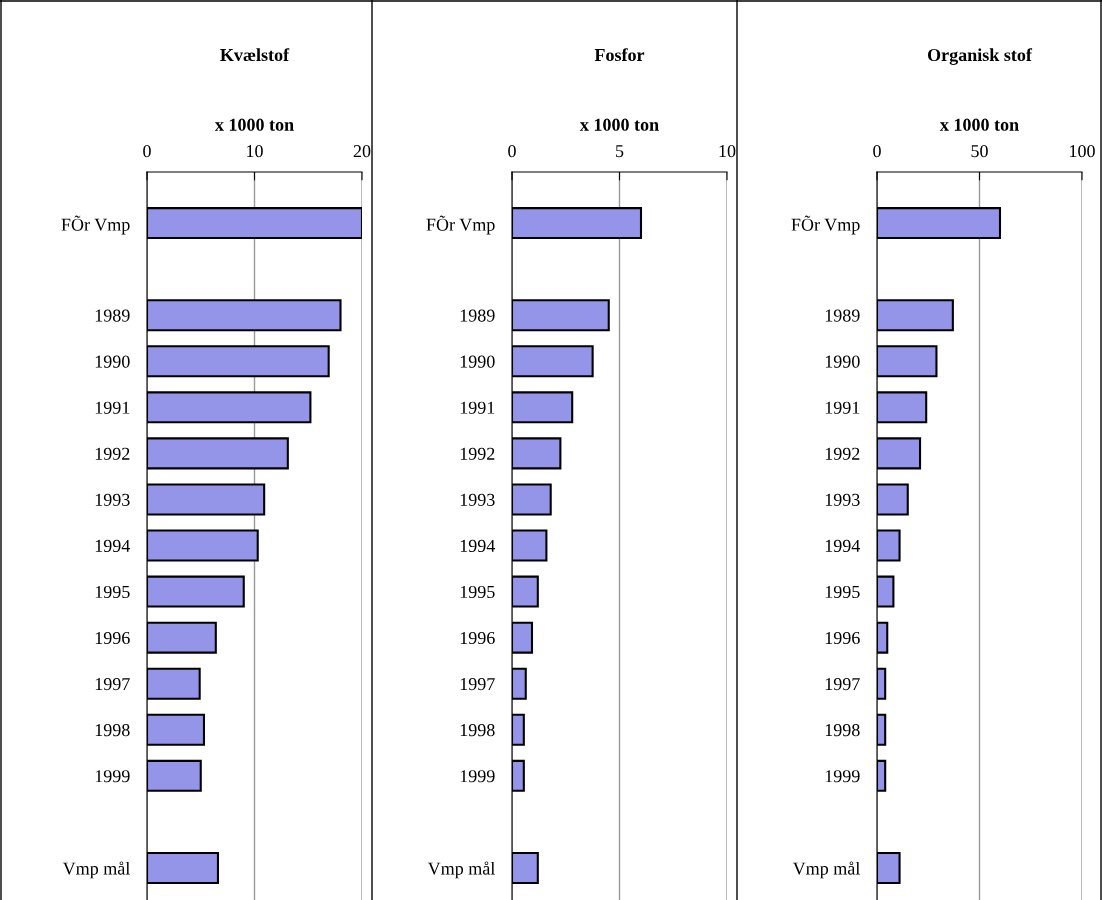 The width and height of the screenshot is (1102, 900). Describe the element at coordinates (255, 55) in the screenshot. I see `chart-title: Kvælstof` at that location.